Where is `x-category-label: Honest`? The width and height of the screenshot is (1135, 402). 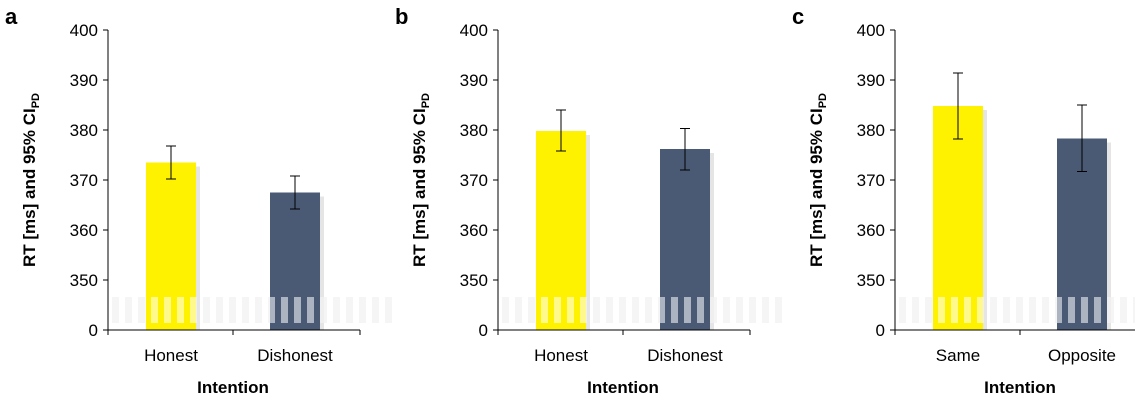
x-category-label: Honest is located at coordinates (561, 355).